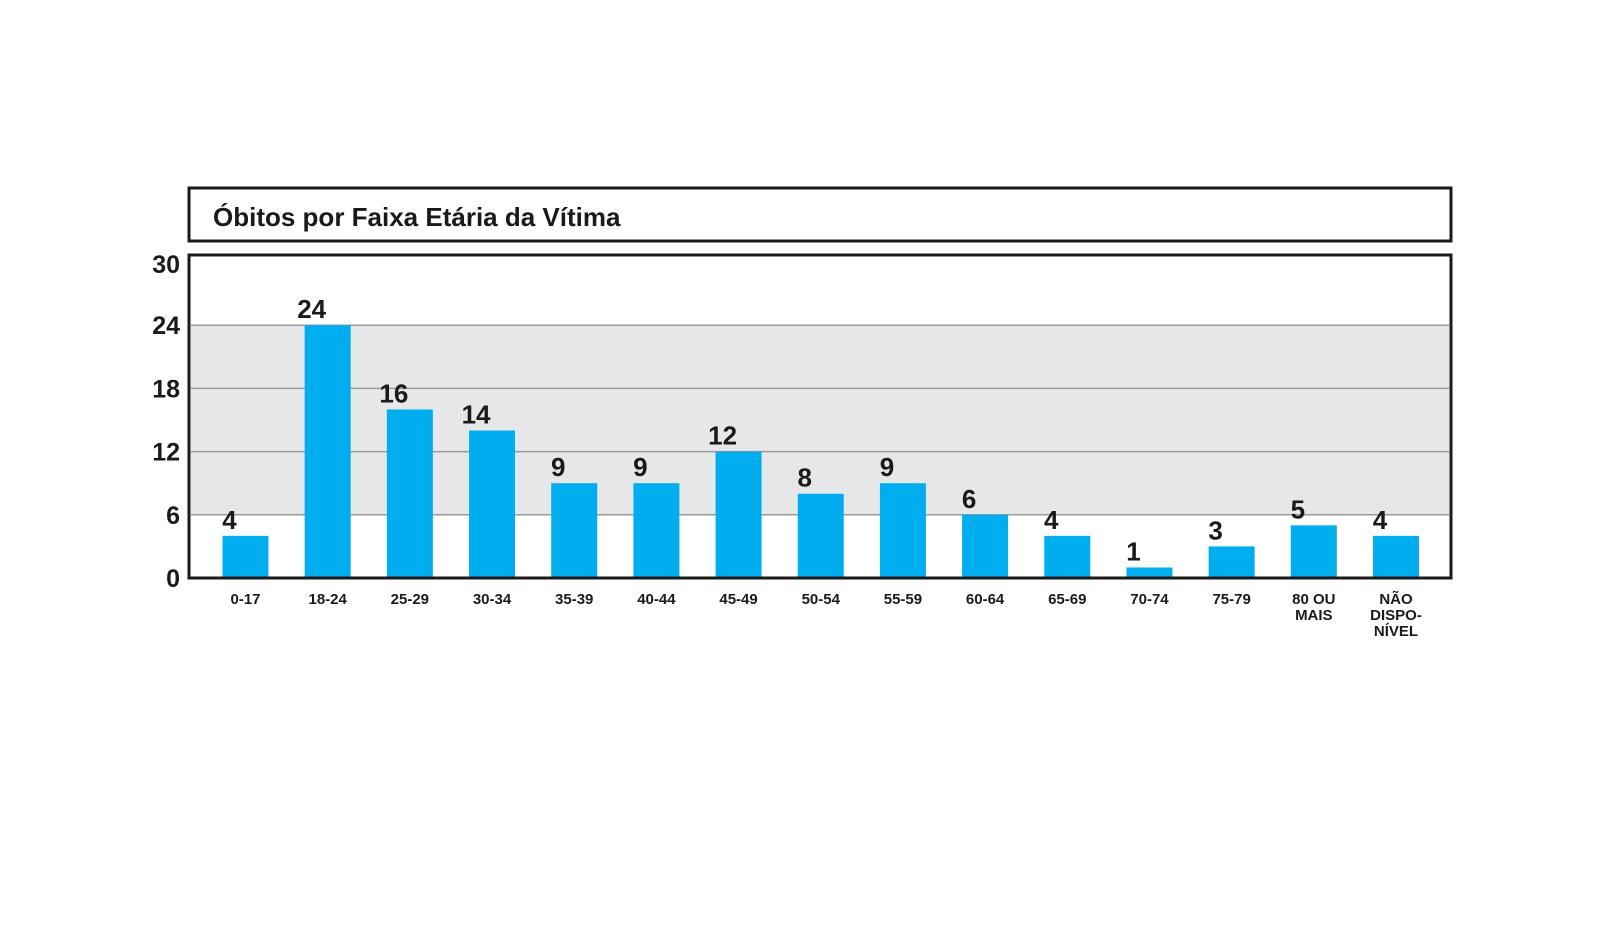 The height and width of the screenshot is (942, 1600). I want to click on x-tick-label: 45-49, so click(738, 599).